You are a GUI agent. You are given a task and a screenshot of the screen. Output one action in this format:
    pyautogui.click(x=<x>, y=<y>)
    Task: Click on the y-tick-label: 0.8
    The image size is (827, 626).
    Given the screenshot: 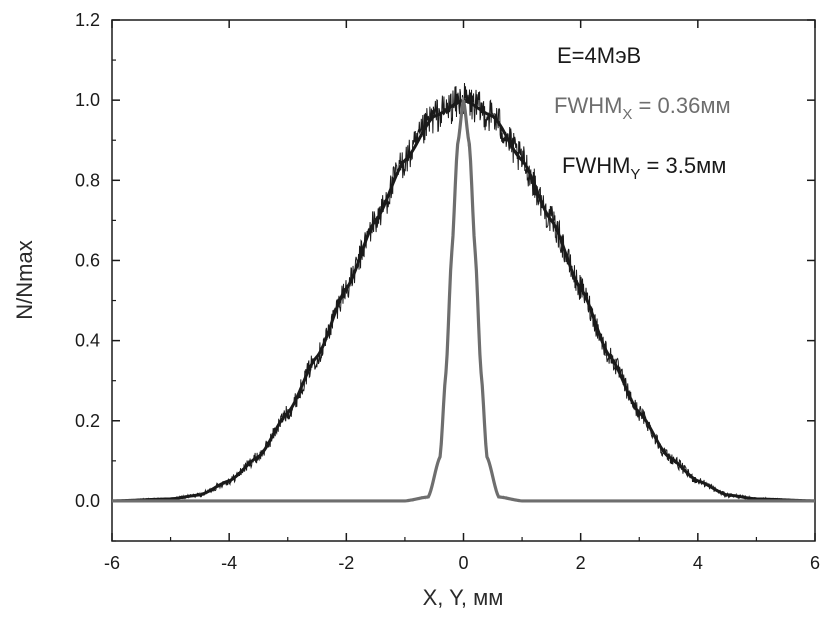 What is the action you would take?
    pyautogui.click(x=87, y=180)
    